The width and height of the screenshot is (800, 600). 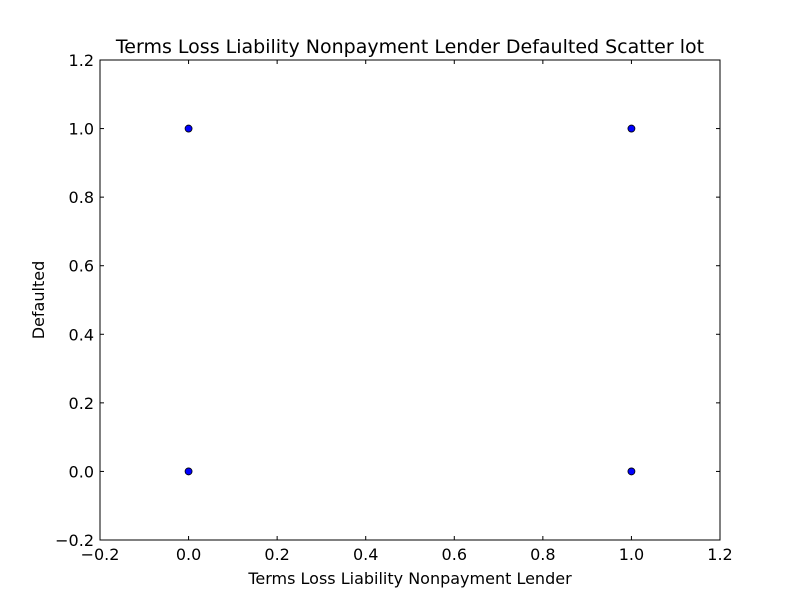 What do you see at coordinates (81, 266) in the screenshot?
I see `y-tick-label: 0.6` at bounding box center [81, 266].